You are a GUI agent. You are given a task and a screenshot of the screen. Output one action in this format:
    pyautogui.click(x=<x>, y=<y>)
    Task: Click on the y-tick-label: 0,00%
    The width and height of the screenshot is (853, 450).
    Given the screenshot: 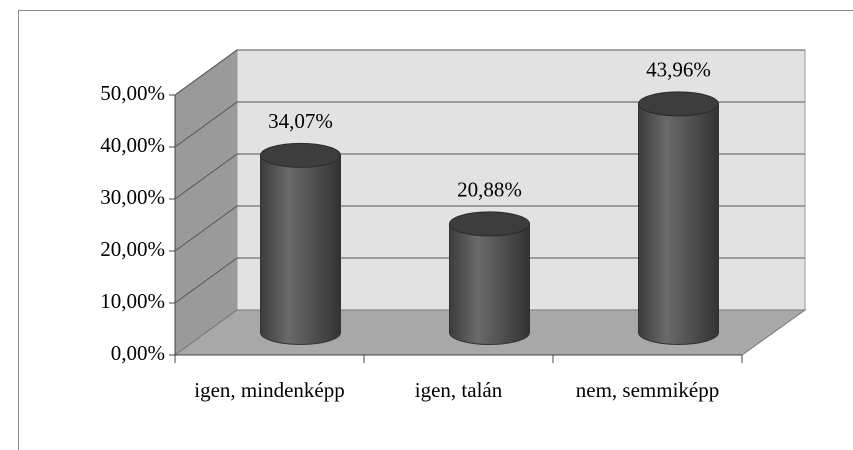 What is the action you would take?
    pyautogui.click(x=138, y=353)
    